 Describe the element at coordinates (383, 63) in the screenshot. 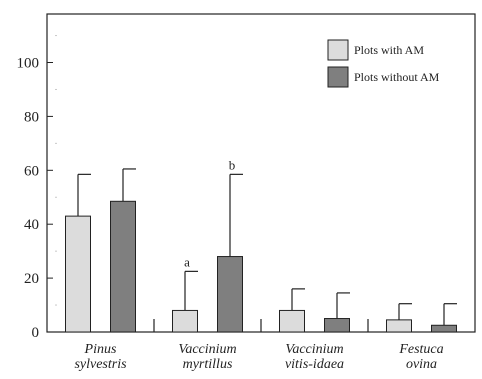

I see `legend: Plots with AM Plots without AM` at that location.